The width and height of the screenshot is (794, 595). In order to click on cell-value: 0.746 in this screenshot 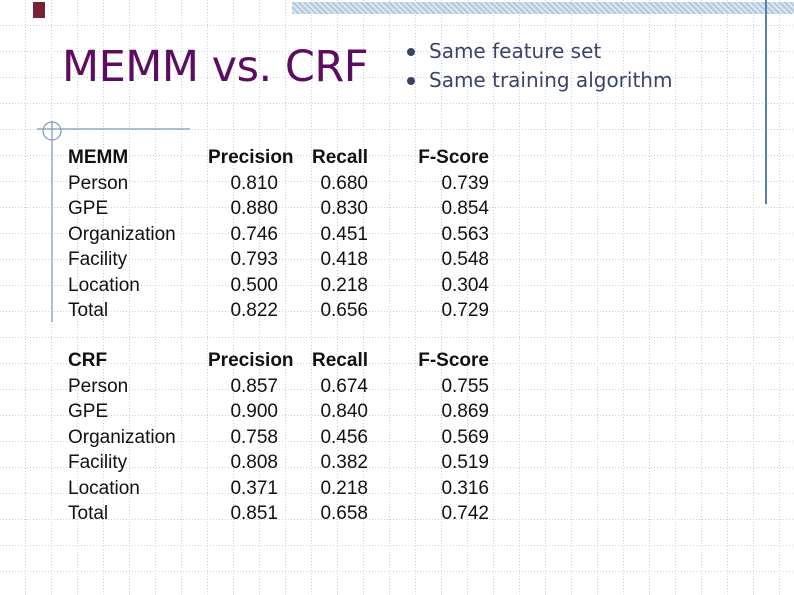, I will do `click(254, 234)`.